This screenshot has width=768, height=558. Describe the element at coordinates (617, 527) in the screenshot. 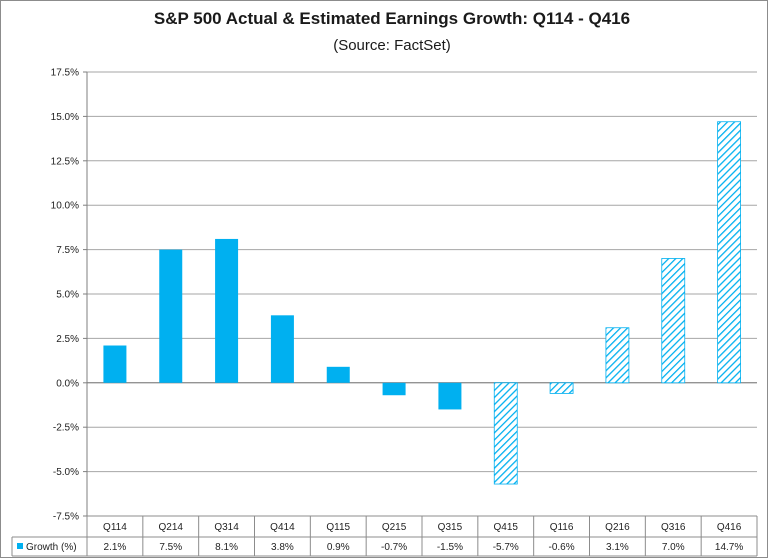

I see `category-label: Q216` at that location.